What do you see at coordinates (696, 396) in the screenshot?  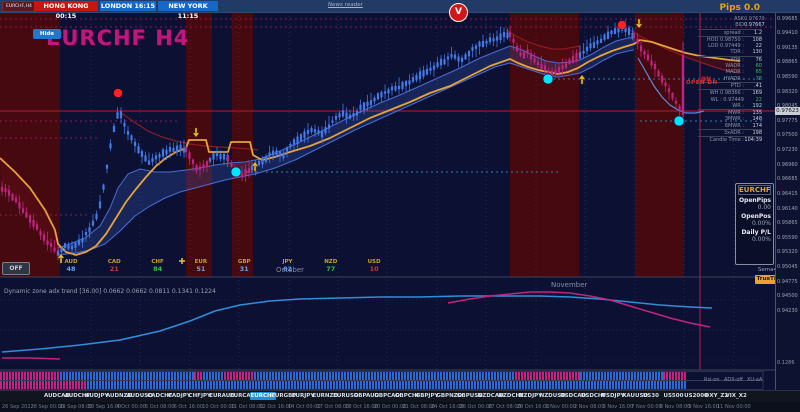 I see `symbol-tab-us2000: US2000` at bounding box center [696, 396].